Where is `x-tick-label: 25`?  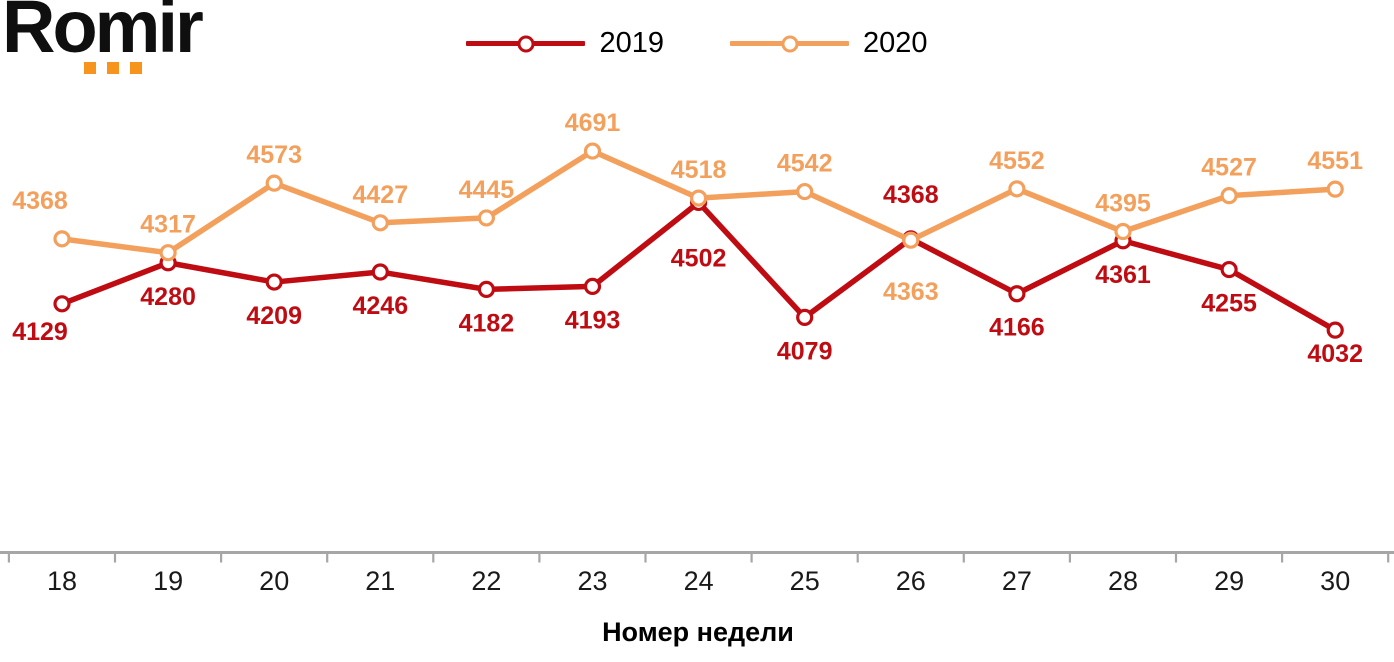
x-tick-label: 25 is located at coordinates (805, 581).